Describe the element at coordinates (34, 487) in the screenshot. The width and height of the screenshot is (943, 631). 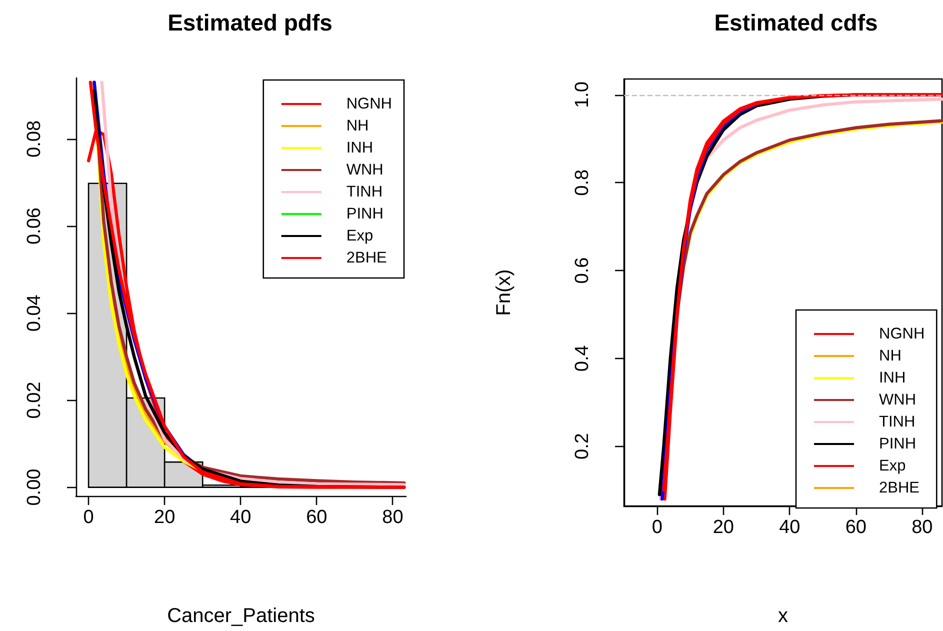
I see `y-tick-label: 0.00` at that location.